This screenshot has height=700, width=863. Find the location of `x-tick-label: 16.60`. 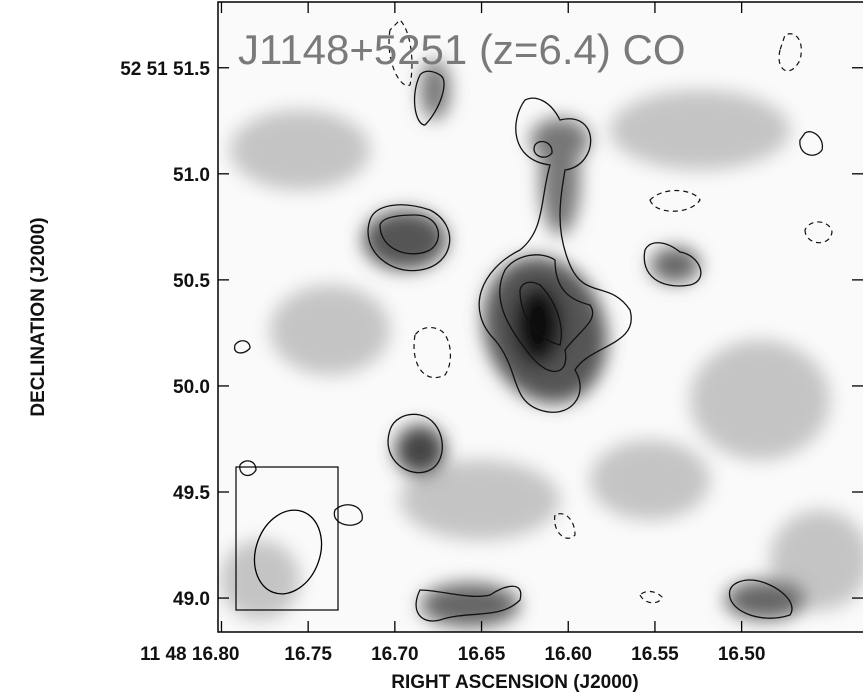

x-tick-label: 16.60 is located at coordinates (568, 654).